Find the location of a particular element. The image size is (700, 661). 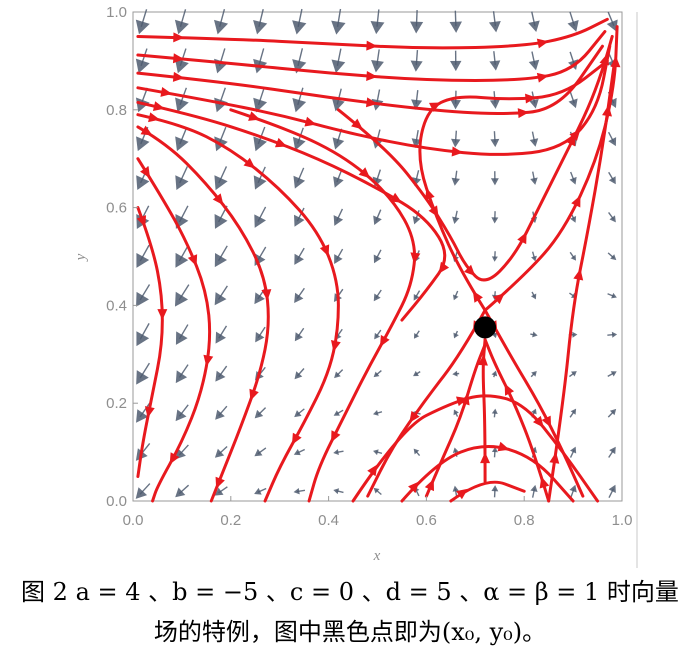

x-tick-label: 1.0 is located at coordinates (622, 520).